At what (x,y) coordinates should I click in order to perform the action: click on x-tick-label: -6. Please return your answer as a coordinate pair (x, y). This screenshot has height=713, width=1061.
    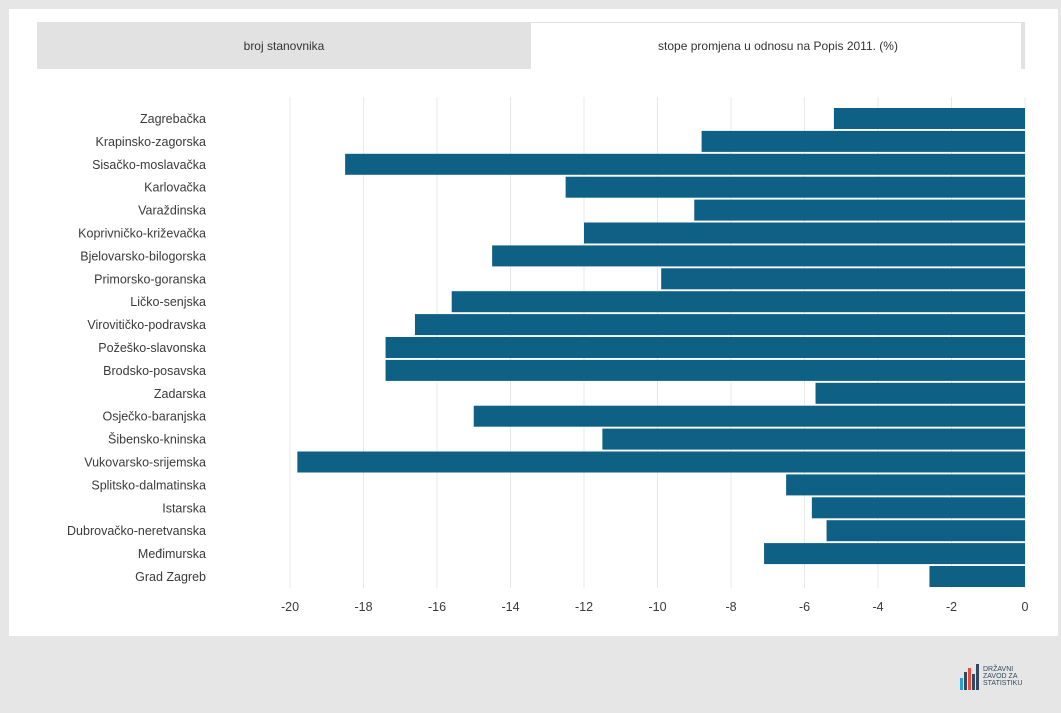
    Looking at the image, I should click on (804, 607).